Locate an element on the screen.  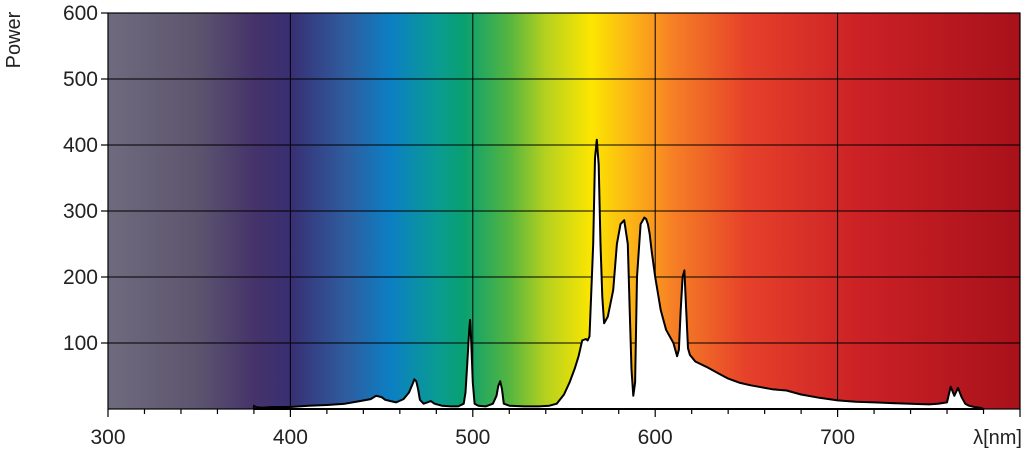
y-tick-label-100: 100 is located at coordinates (80, 343).